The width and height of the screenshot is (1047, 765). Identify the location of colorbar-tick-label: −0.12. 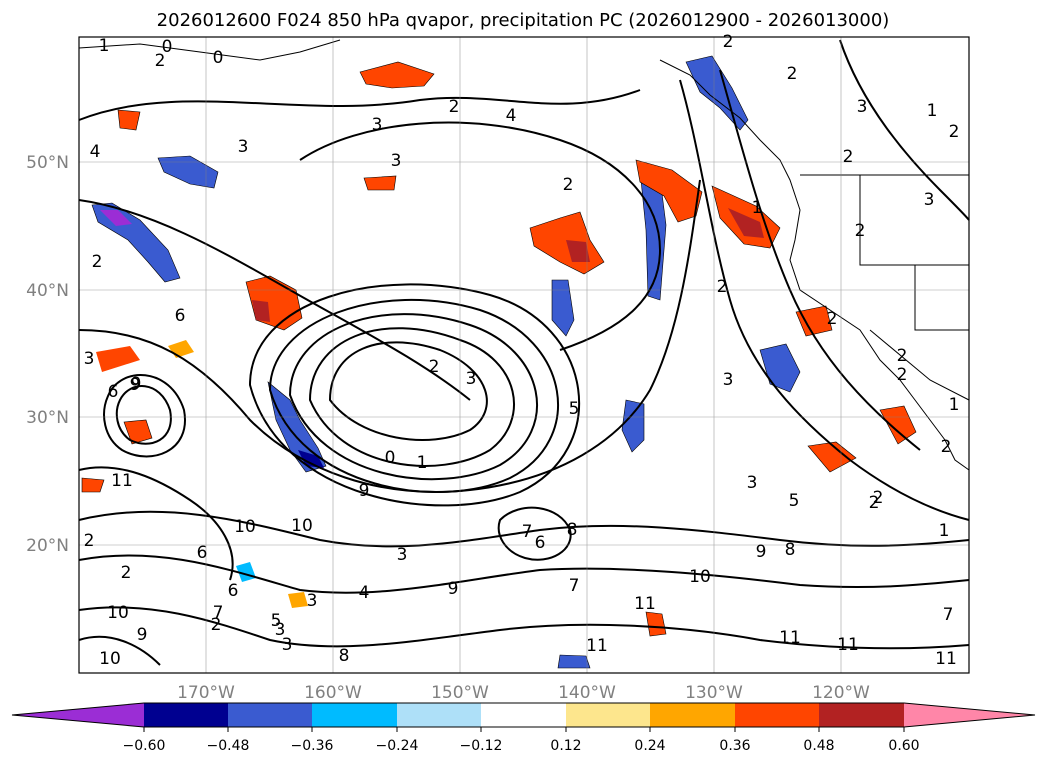
(481, 746).